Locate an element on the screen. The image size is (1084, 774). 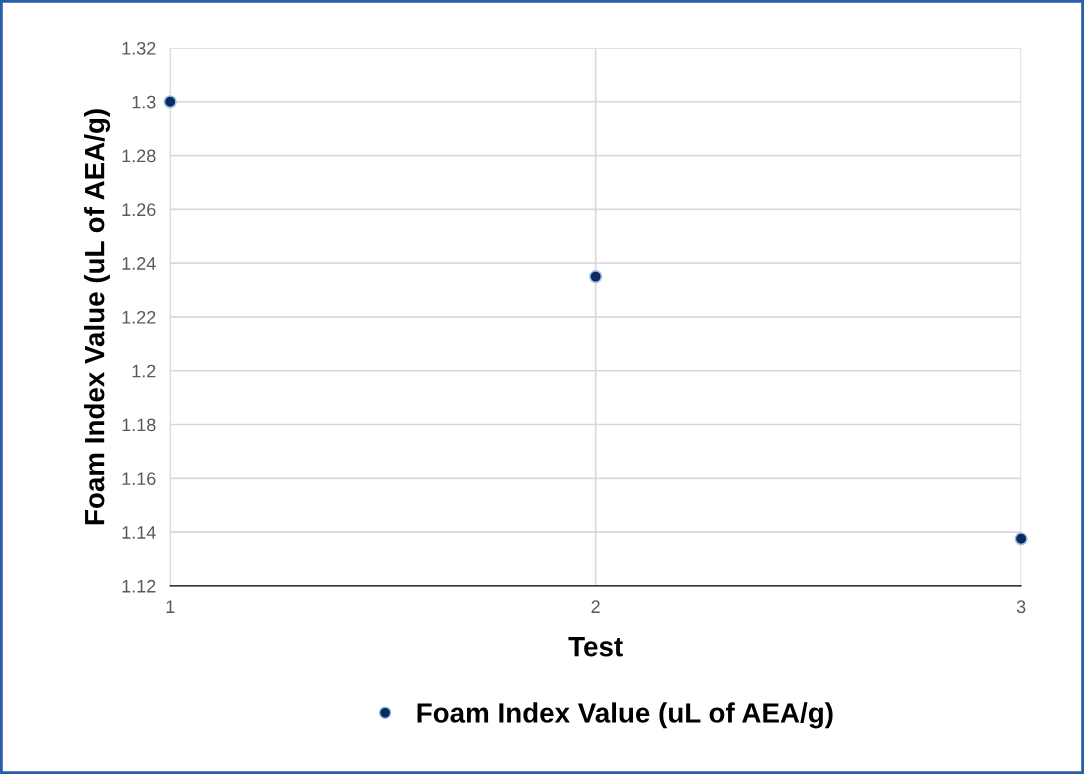
y-tick-label: 1.28 is located at coordinates (139, 156).